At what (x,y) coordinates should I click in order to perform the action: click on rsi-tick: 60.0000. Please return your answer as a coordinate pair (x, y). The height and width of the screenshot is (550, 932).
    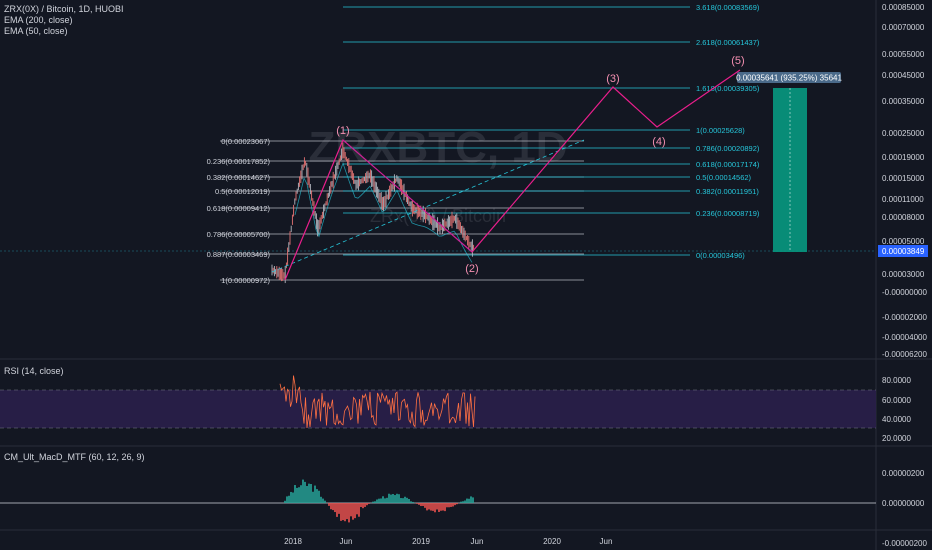
    Looking at the image, I should click on (896, 400).